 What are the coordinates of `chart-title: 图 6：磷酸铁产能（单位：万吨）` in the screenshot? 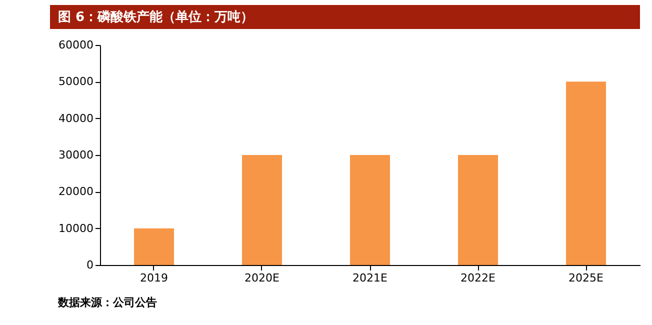 It's located at (156, 17).